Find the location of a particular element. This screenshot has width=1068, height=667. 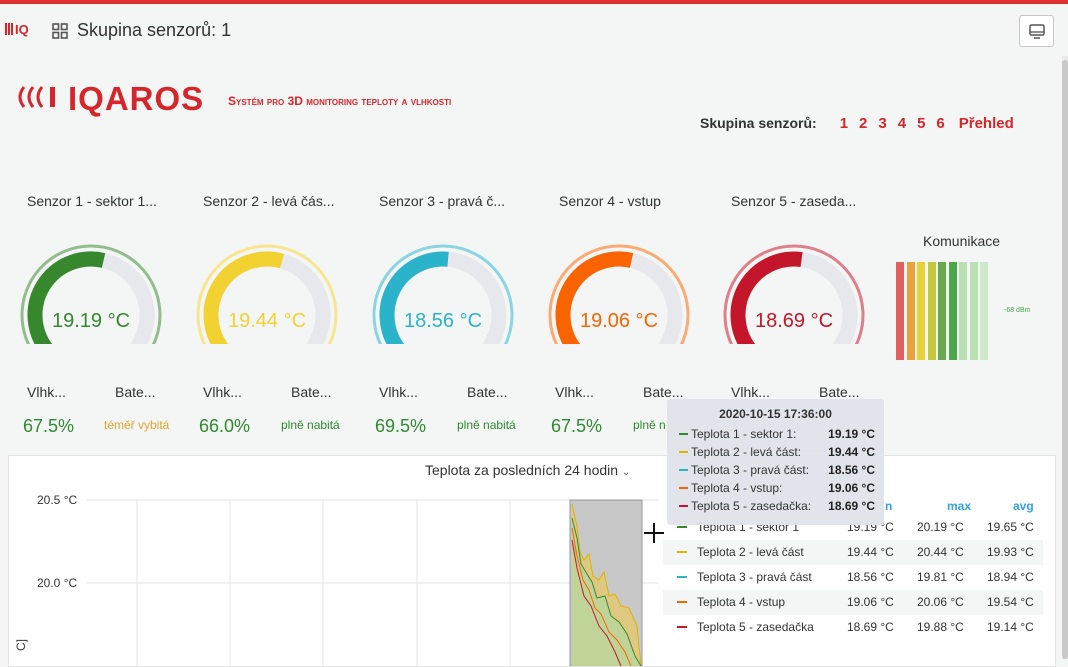

group-link-6: 6 is located at coordinates (940, 123).